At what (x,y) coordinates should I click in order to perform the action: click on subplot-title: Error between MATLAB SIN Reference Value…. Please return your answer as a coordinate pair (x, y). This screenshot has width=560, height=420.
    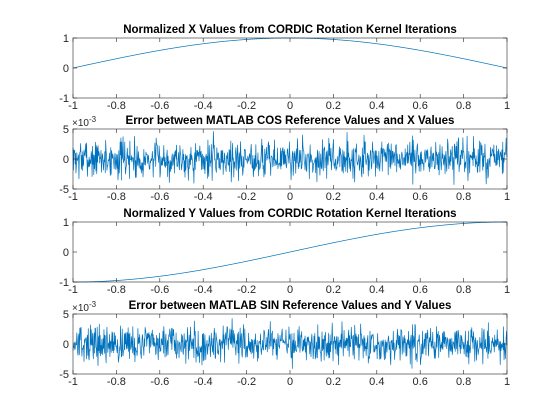
    Looking at the image, I should click on (290, 306).